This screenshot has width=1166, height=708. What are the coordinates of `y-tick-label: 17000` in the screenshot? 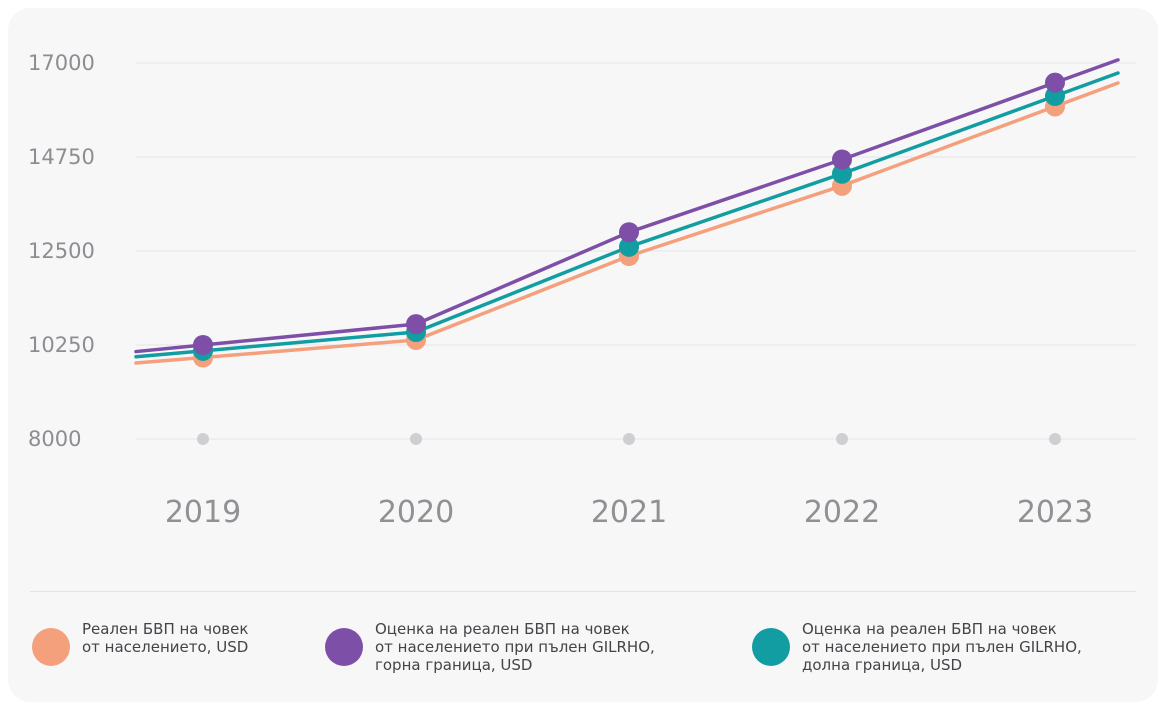 It's located at (61, 63).